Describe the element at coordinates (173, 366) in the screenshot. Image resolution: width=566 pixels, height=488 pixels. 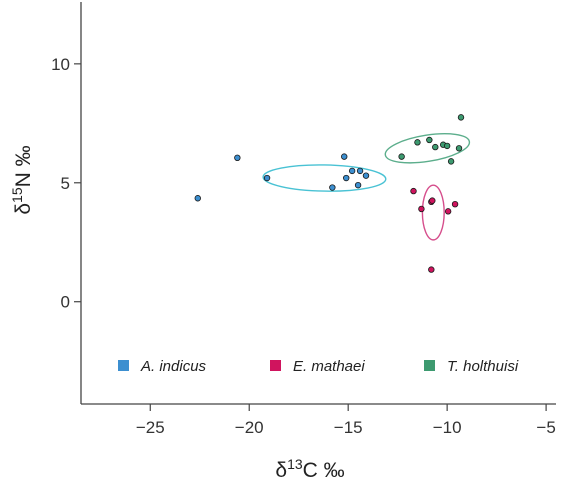
I see `legend-label: A. indicus` at that location.